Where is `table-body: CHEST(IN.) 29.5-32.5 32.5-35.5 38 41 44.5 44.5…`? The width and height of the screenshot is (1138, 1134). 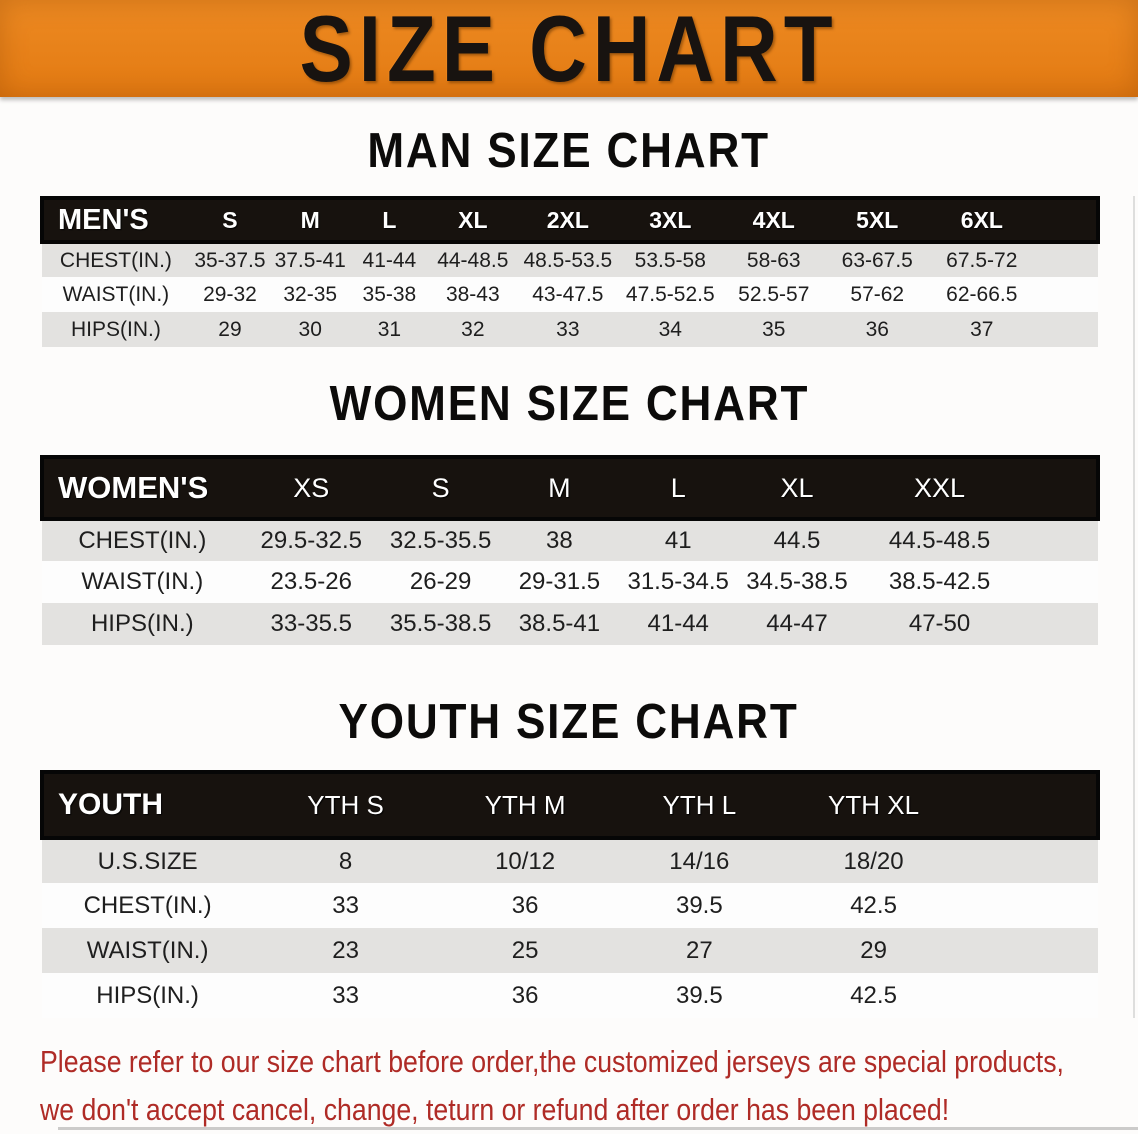 table-body: CHEST(IN.) 29.5-32.5 32.5-35.5 38 41 44.5 44.5… is located at coordinates (570, 582).